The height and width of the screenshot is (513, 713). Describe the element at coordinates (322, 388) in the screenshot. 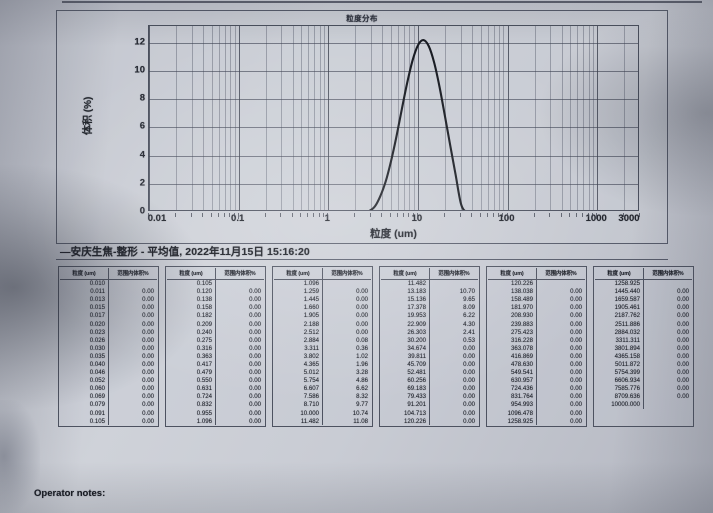

I see `table-row: 6.607 6.62` at that location.